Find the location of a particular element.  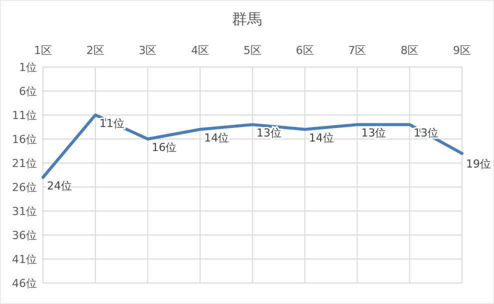

chart-title: 群馬 is located at coordinates (247, 19).